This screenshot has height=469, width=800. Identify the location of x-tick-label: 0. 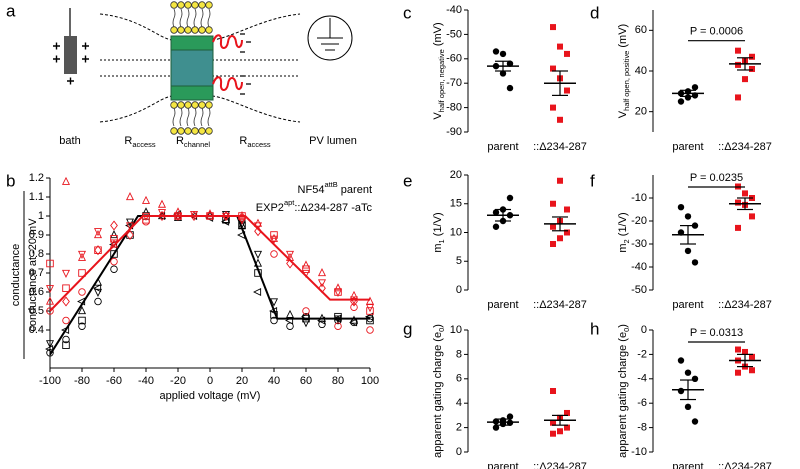
(210, 381).